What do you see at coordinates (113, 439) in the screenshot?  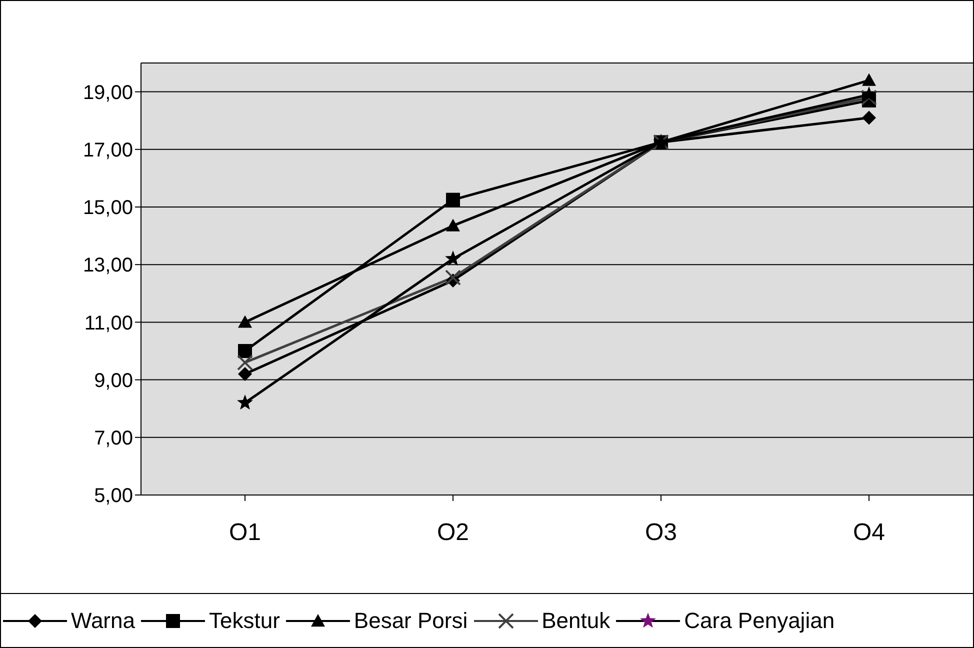 I see `y-tick-label: 7,00` at bounding box center [113, 439].